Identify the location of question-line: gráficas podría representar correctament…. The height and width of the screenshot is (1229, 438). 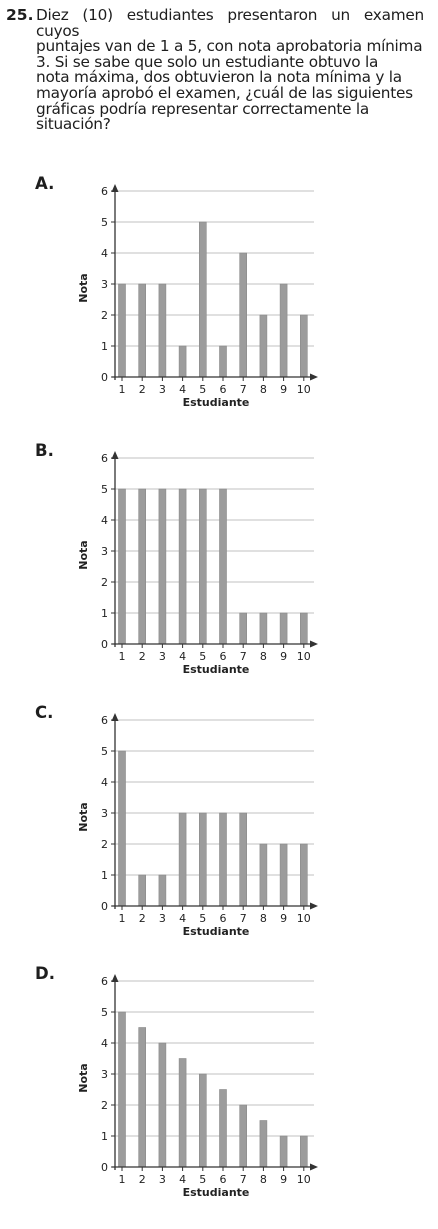
(203, 108).